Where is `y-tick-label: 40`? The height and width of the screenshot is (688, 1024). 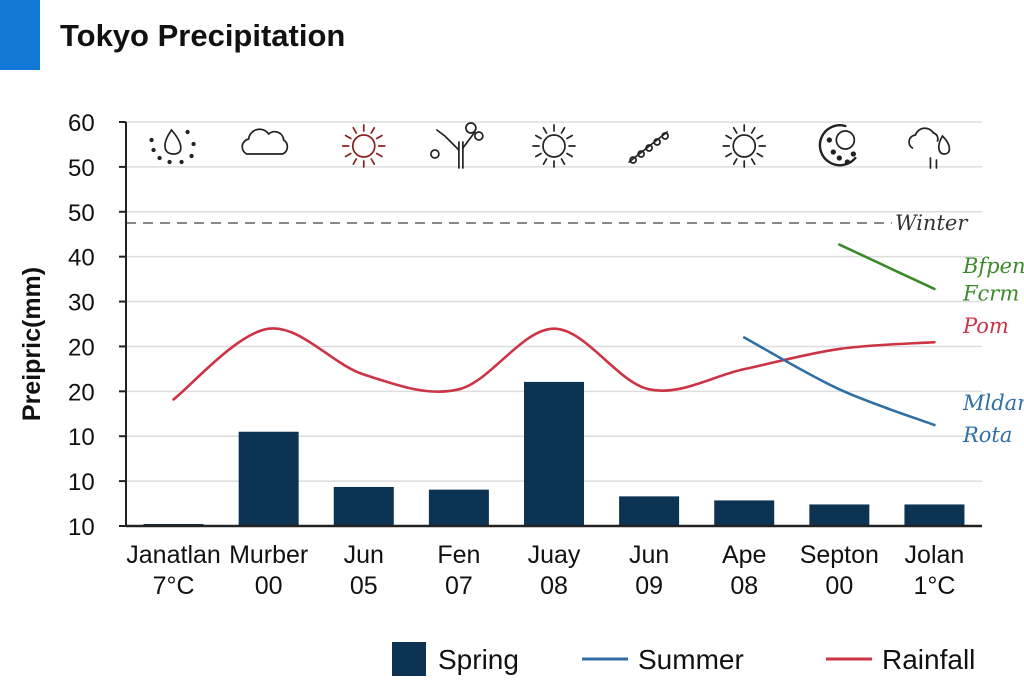 y-tick-label: 40 is located at coordinates (81, 258).